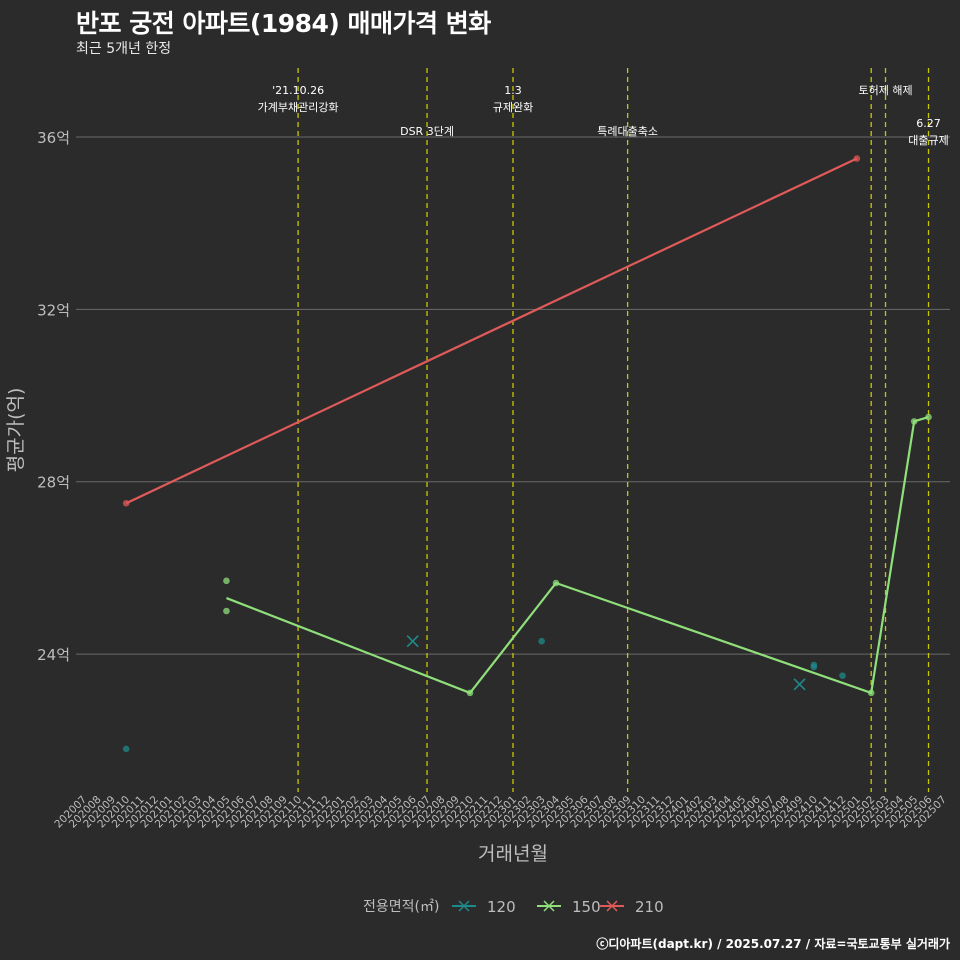 The height and width of the screenshot is (960, 960). I want to click on y-tick-label: 32억, so click(53, 310).